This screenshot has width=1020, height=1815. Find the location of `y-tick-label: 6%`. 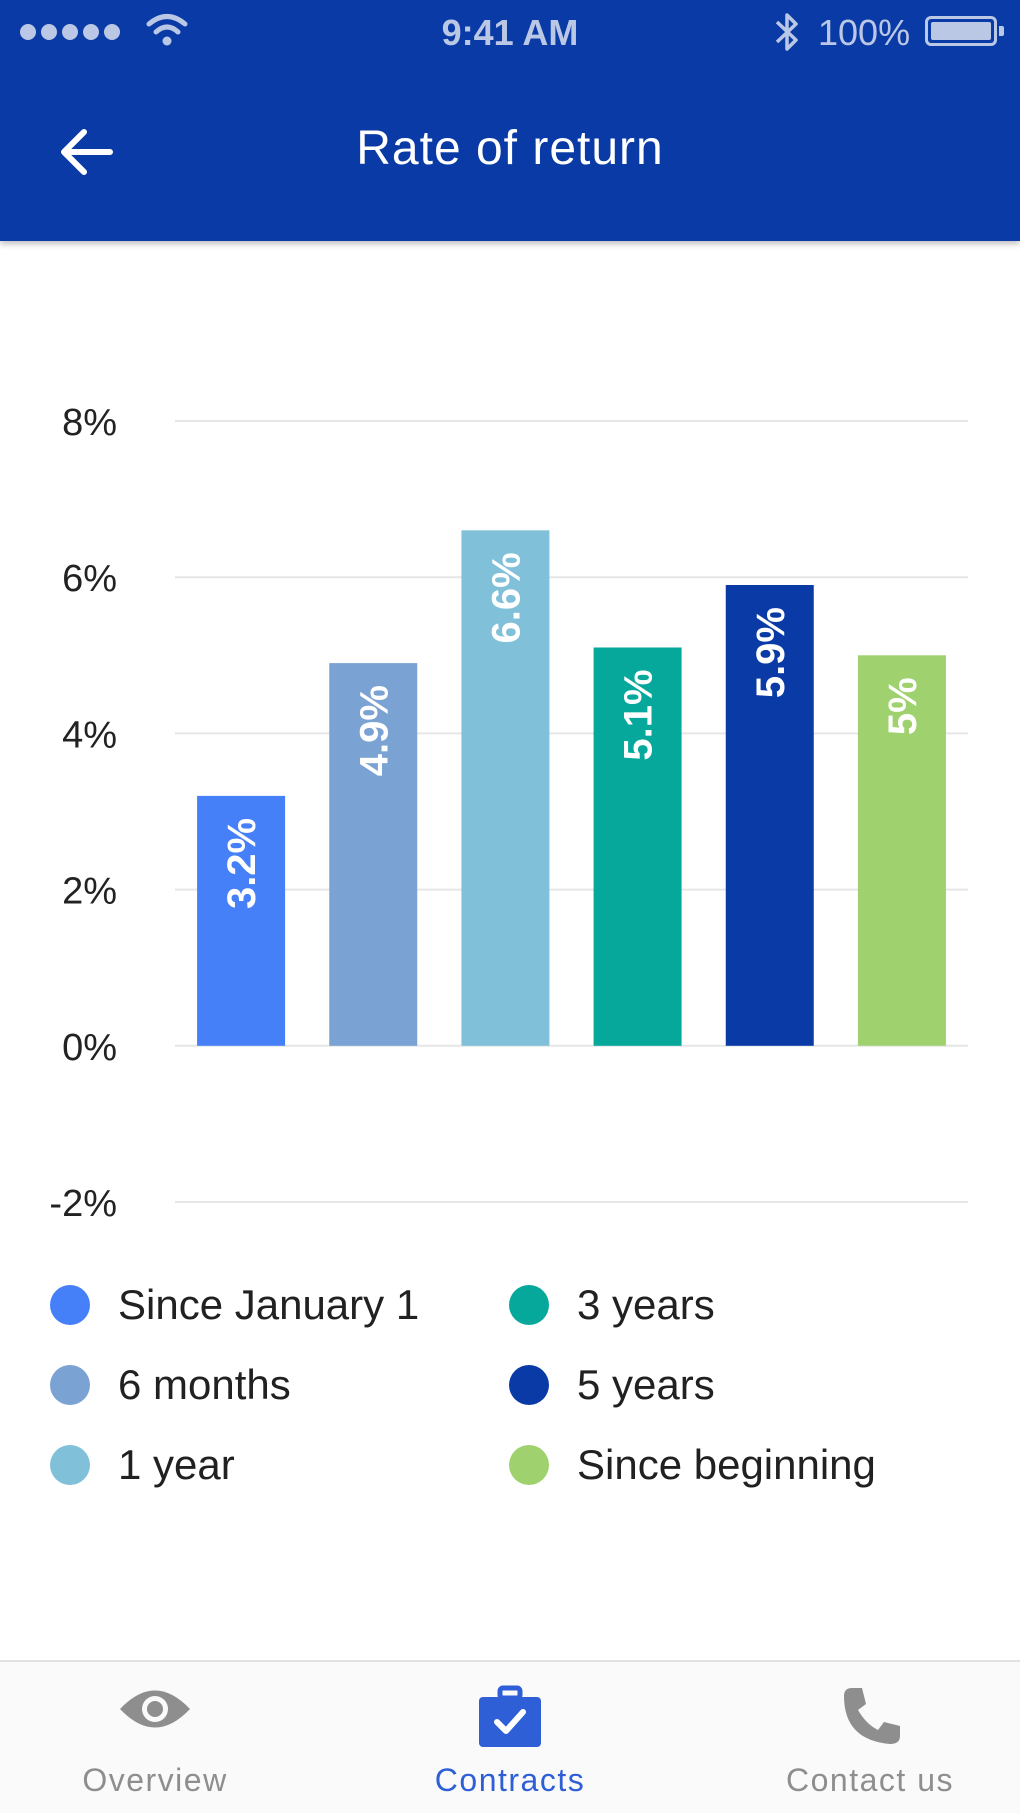

y-tick-label: 6% is located at coordinates (89, 579).